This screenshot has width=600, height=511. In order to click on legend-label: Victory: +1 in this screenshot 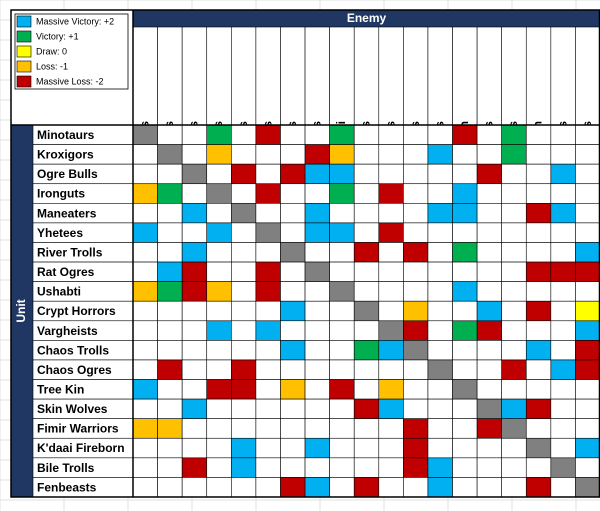, I will do `click(57, 36)`.